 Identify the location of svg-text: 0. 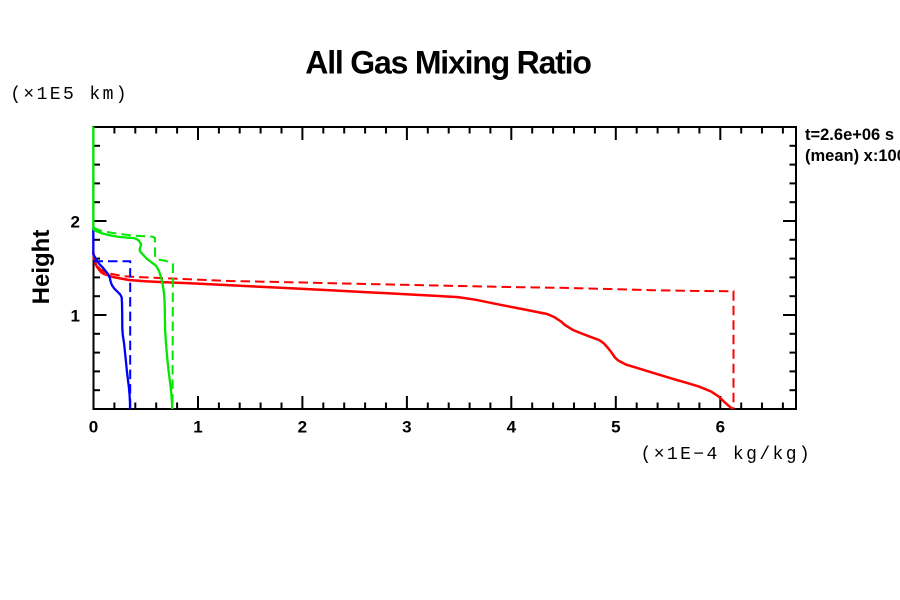
(93, 427).